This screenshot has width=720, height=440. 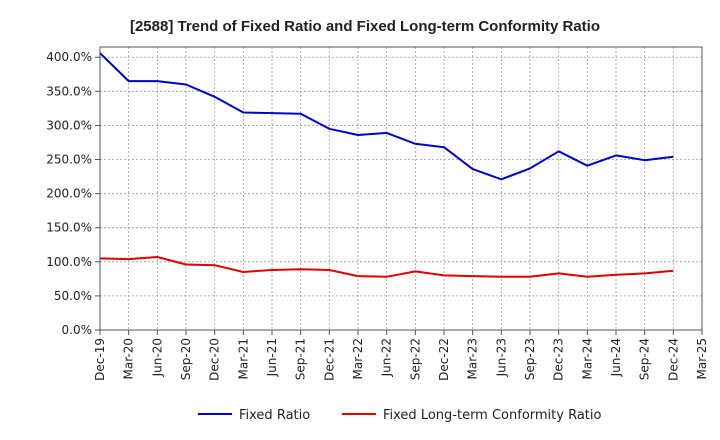 I want to click on y-tick-label: 250.0%, so click(x=69, y=160).